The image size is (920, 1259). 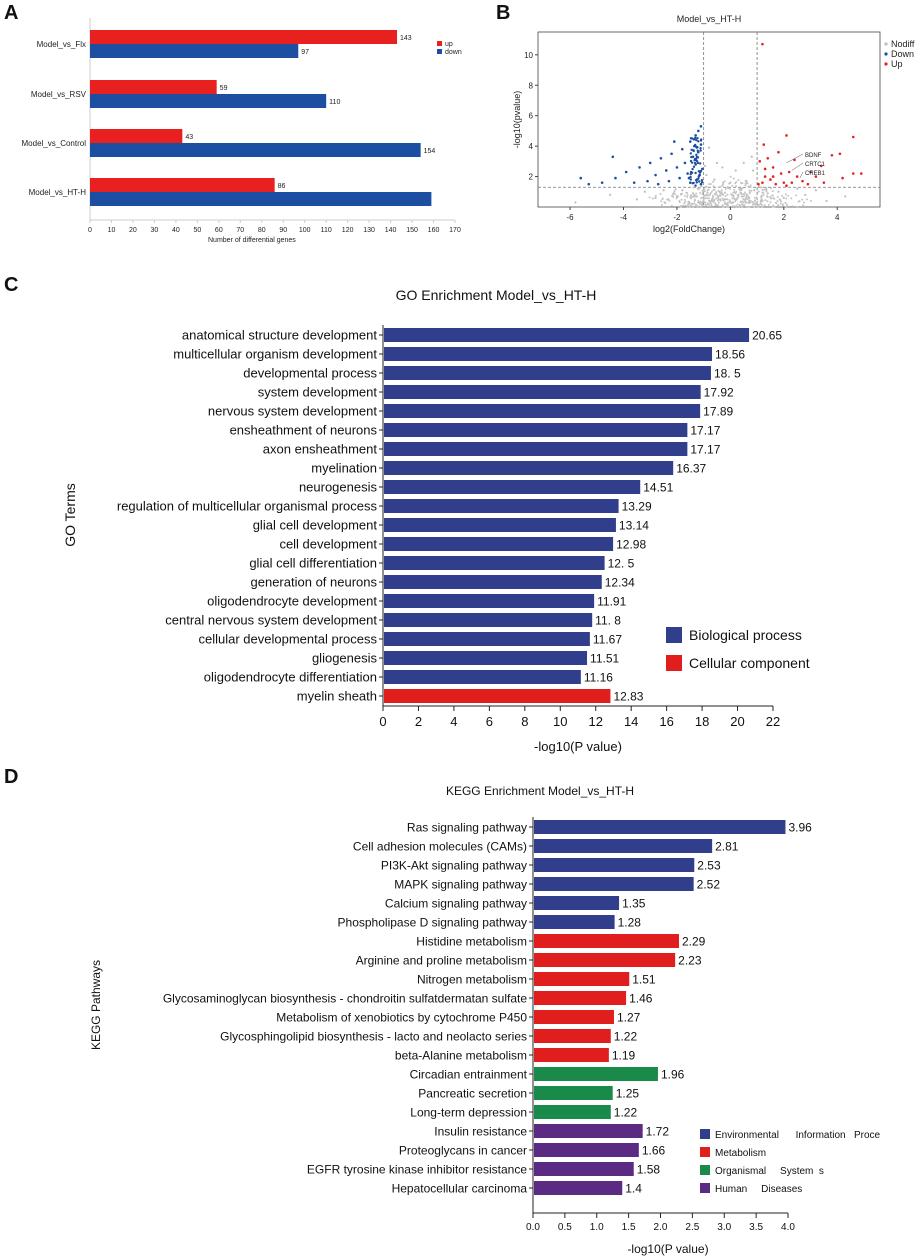 What do you see at coordinates (598, 677) in the screenshot?
I see `c-bar-value-label: 11.16` at bounding box center [598, 677].